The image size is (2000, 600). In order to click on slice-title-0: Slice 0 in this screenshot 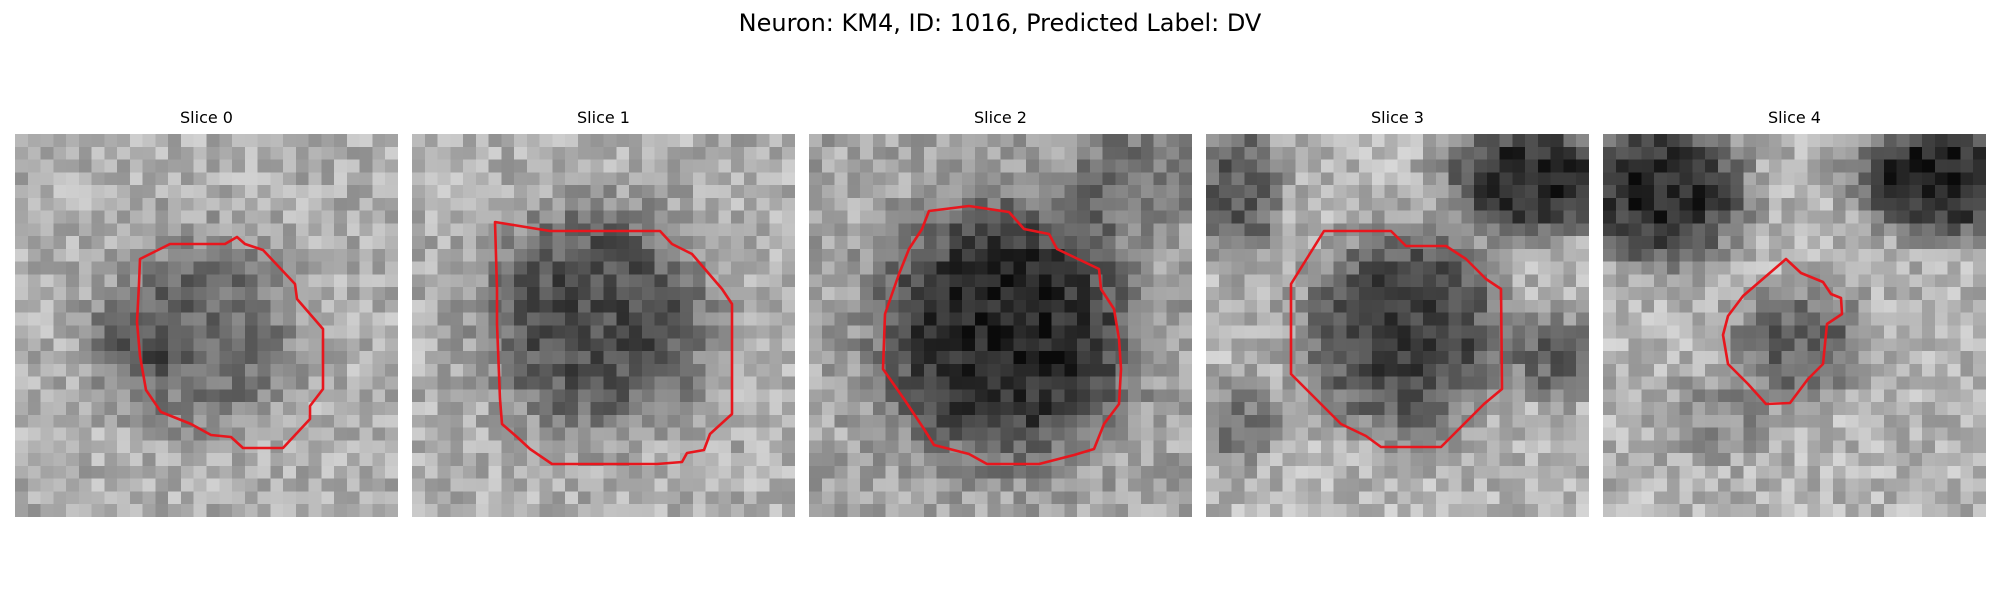, I will do `click(206, 117)`.